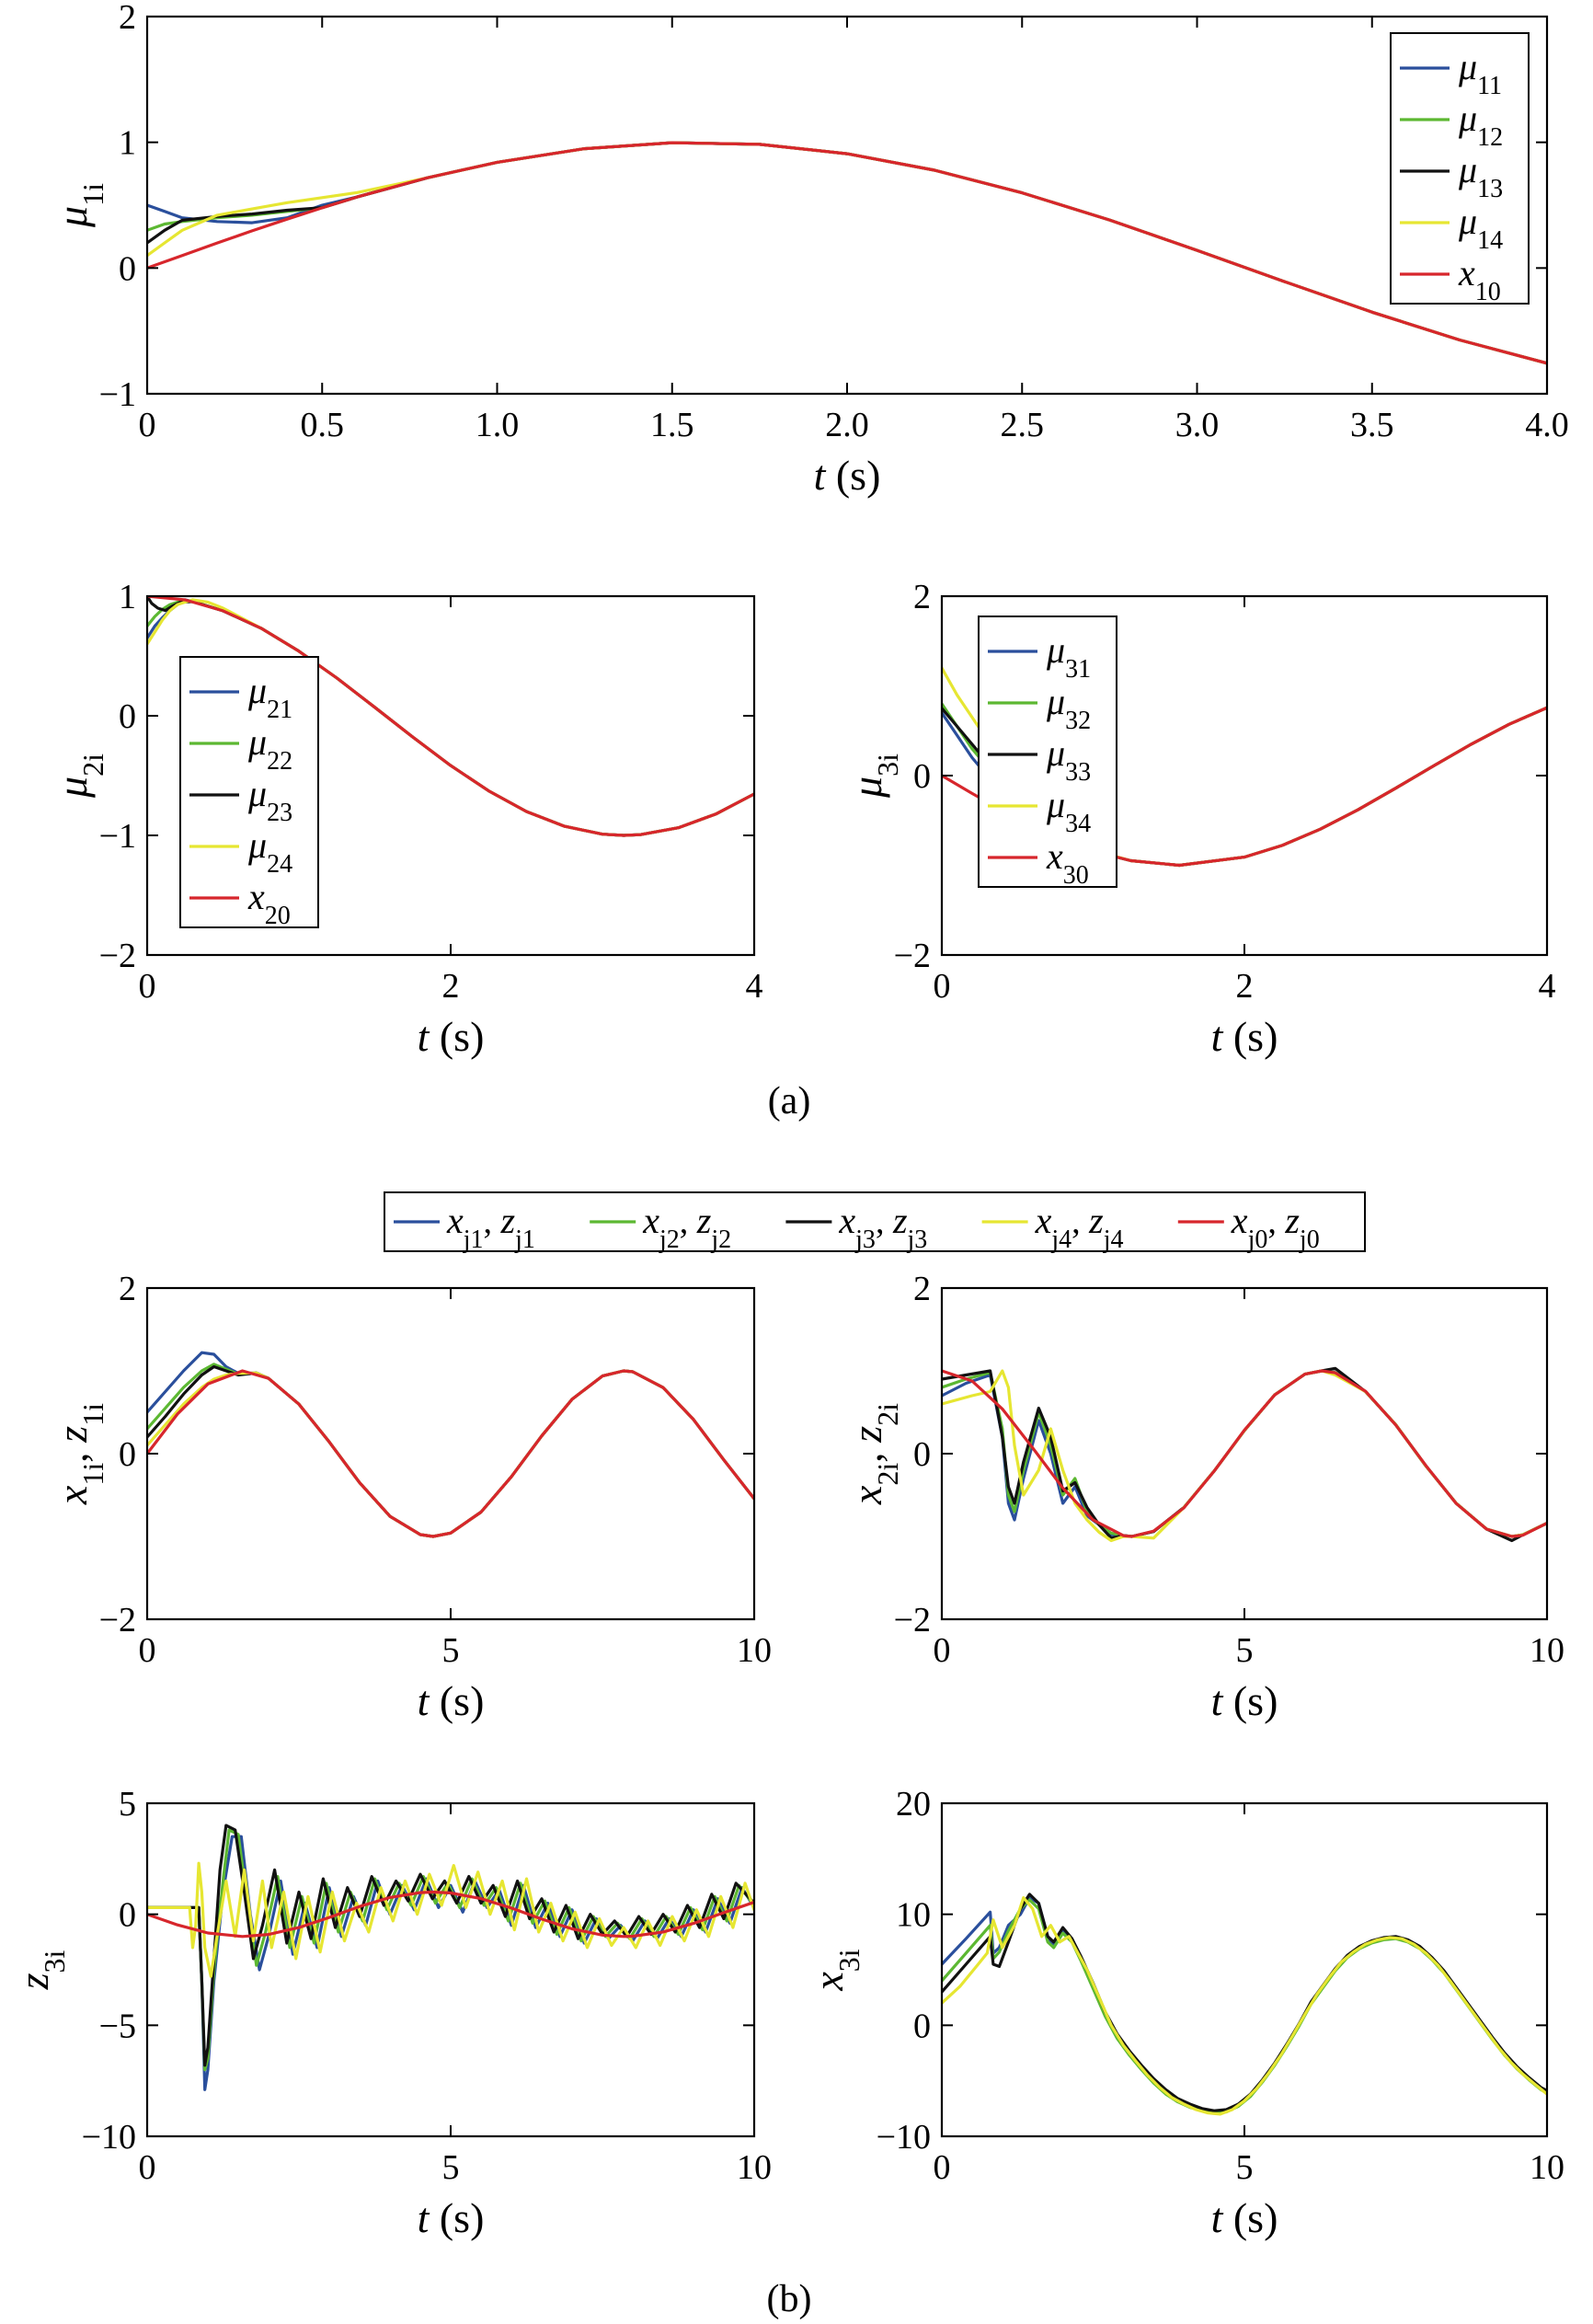 This screenshot has width=1593, height=2324. What do you see at coordinates (117, 2026) in the screenshot?
I see `y-tick-label: −5` at bounding box center [117, 2026].